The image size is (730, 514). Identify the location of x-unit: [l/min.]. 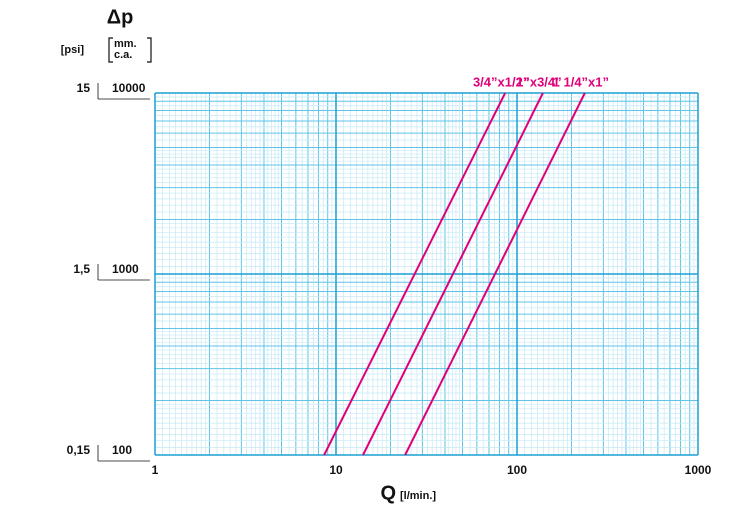
(418, 496).